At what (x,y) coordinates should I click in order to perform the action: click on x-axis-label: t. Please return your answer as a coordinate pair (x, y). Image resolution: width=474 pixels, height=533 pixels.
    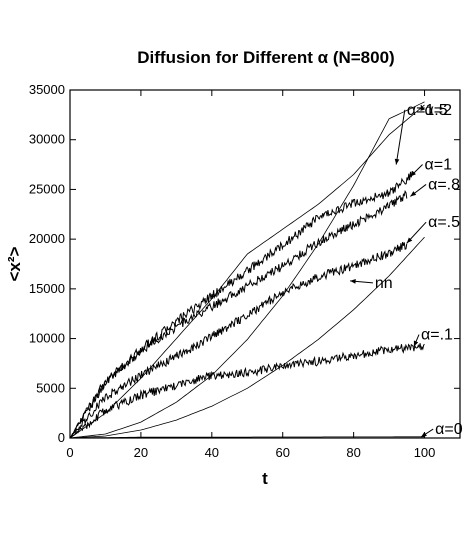
    Looking at the image, I should click on (265, 478).